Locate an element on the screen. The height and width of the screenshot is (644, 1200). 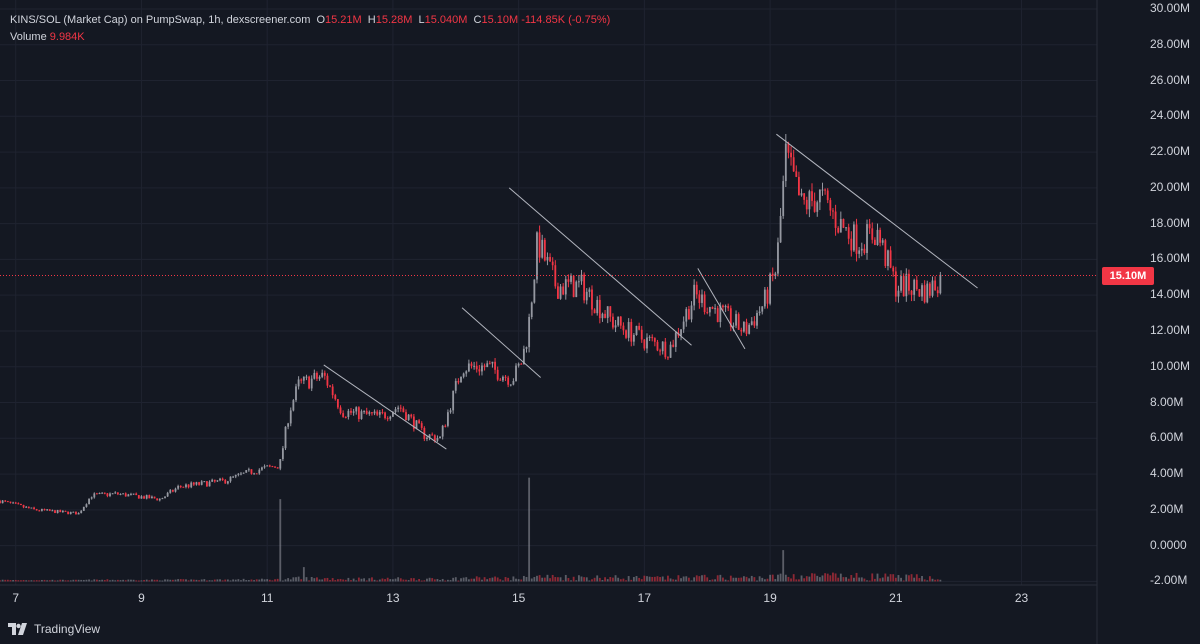
tradingview-logo: TradingView is located at coordinates (54, 629).